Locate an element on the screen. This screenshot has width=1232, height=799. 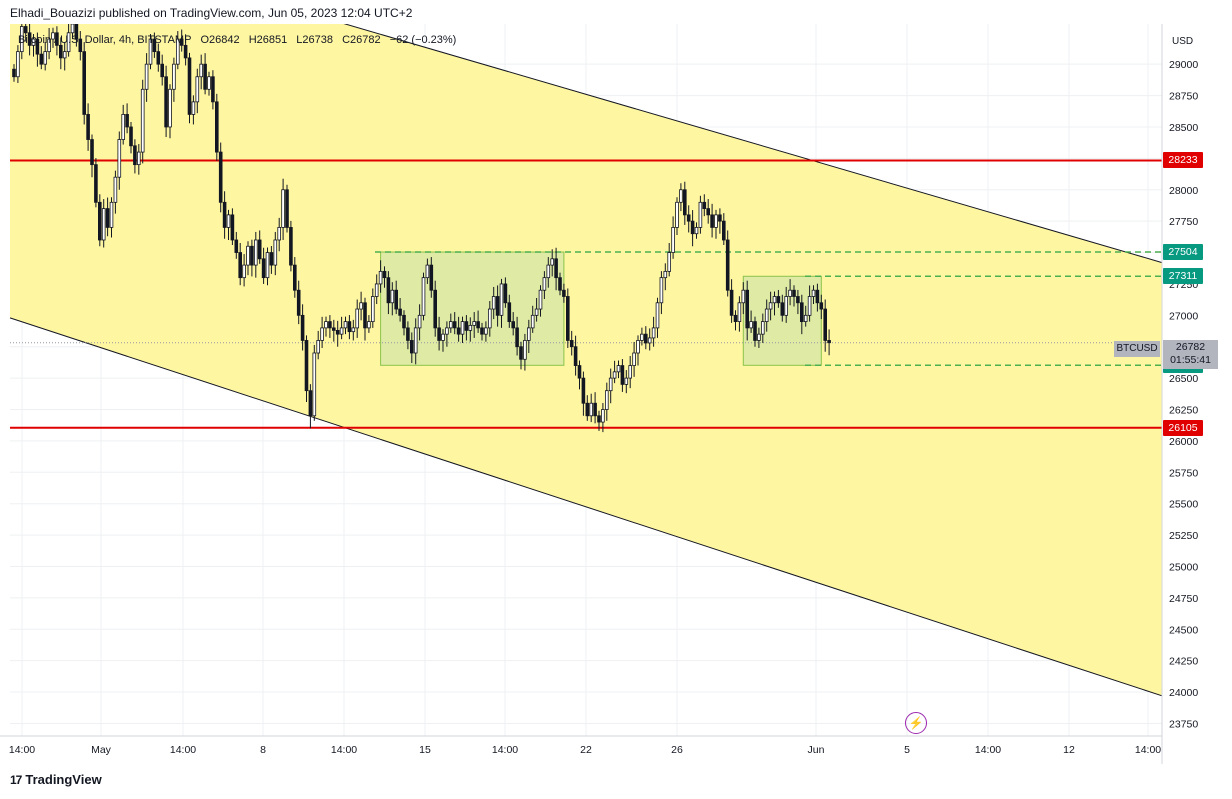
y-tick-label: 24750 is located at coordinates (1183, 599).